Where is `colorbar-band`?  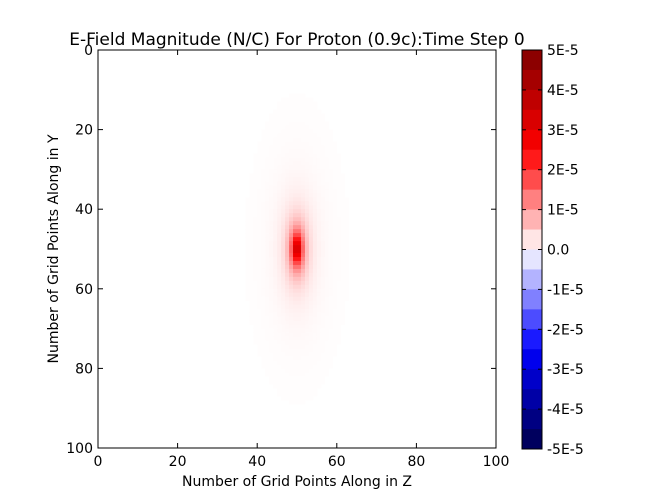 colorbar-band is located at coordinates (532, 399).